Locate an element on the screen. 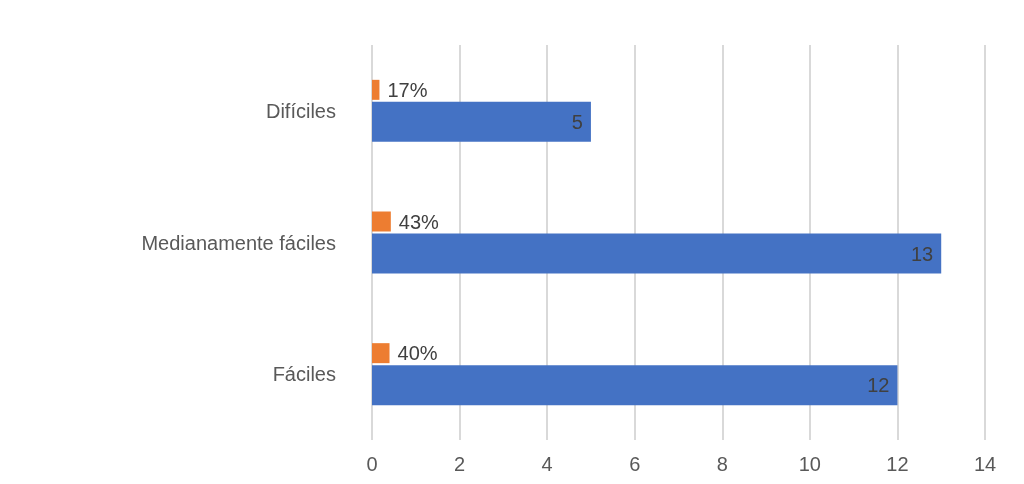 This screenshot has height=484, width=1024. x-tick-label: 4 is located at coordinates (547, 464).